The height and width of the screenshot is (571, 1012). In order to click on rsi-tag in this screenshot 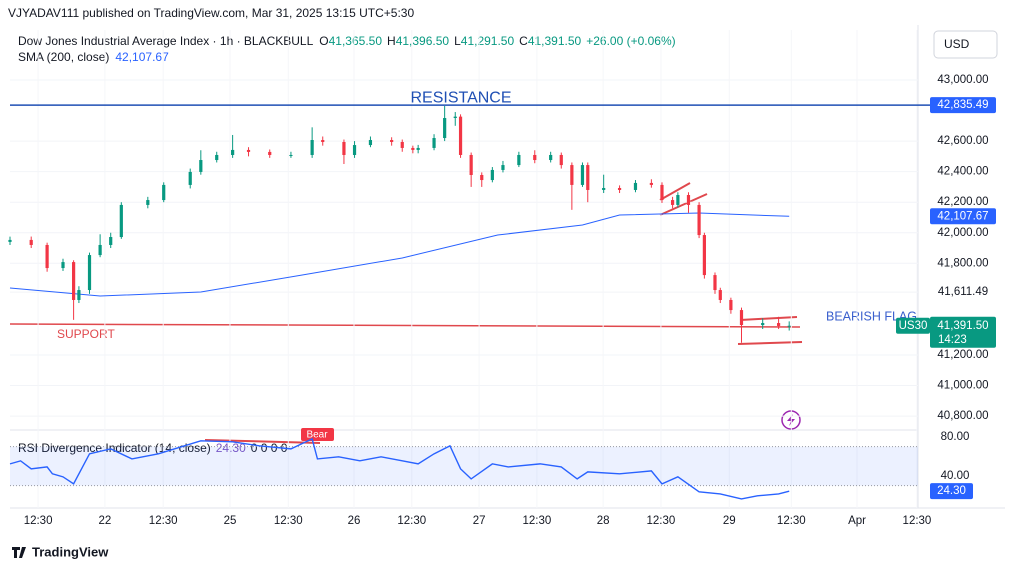, I will do `click(951, 491)`.